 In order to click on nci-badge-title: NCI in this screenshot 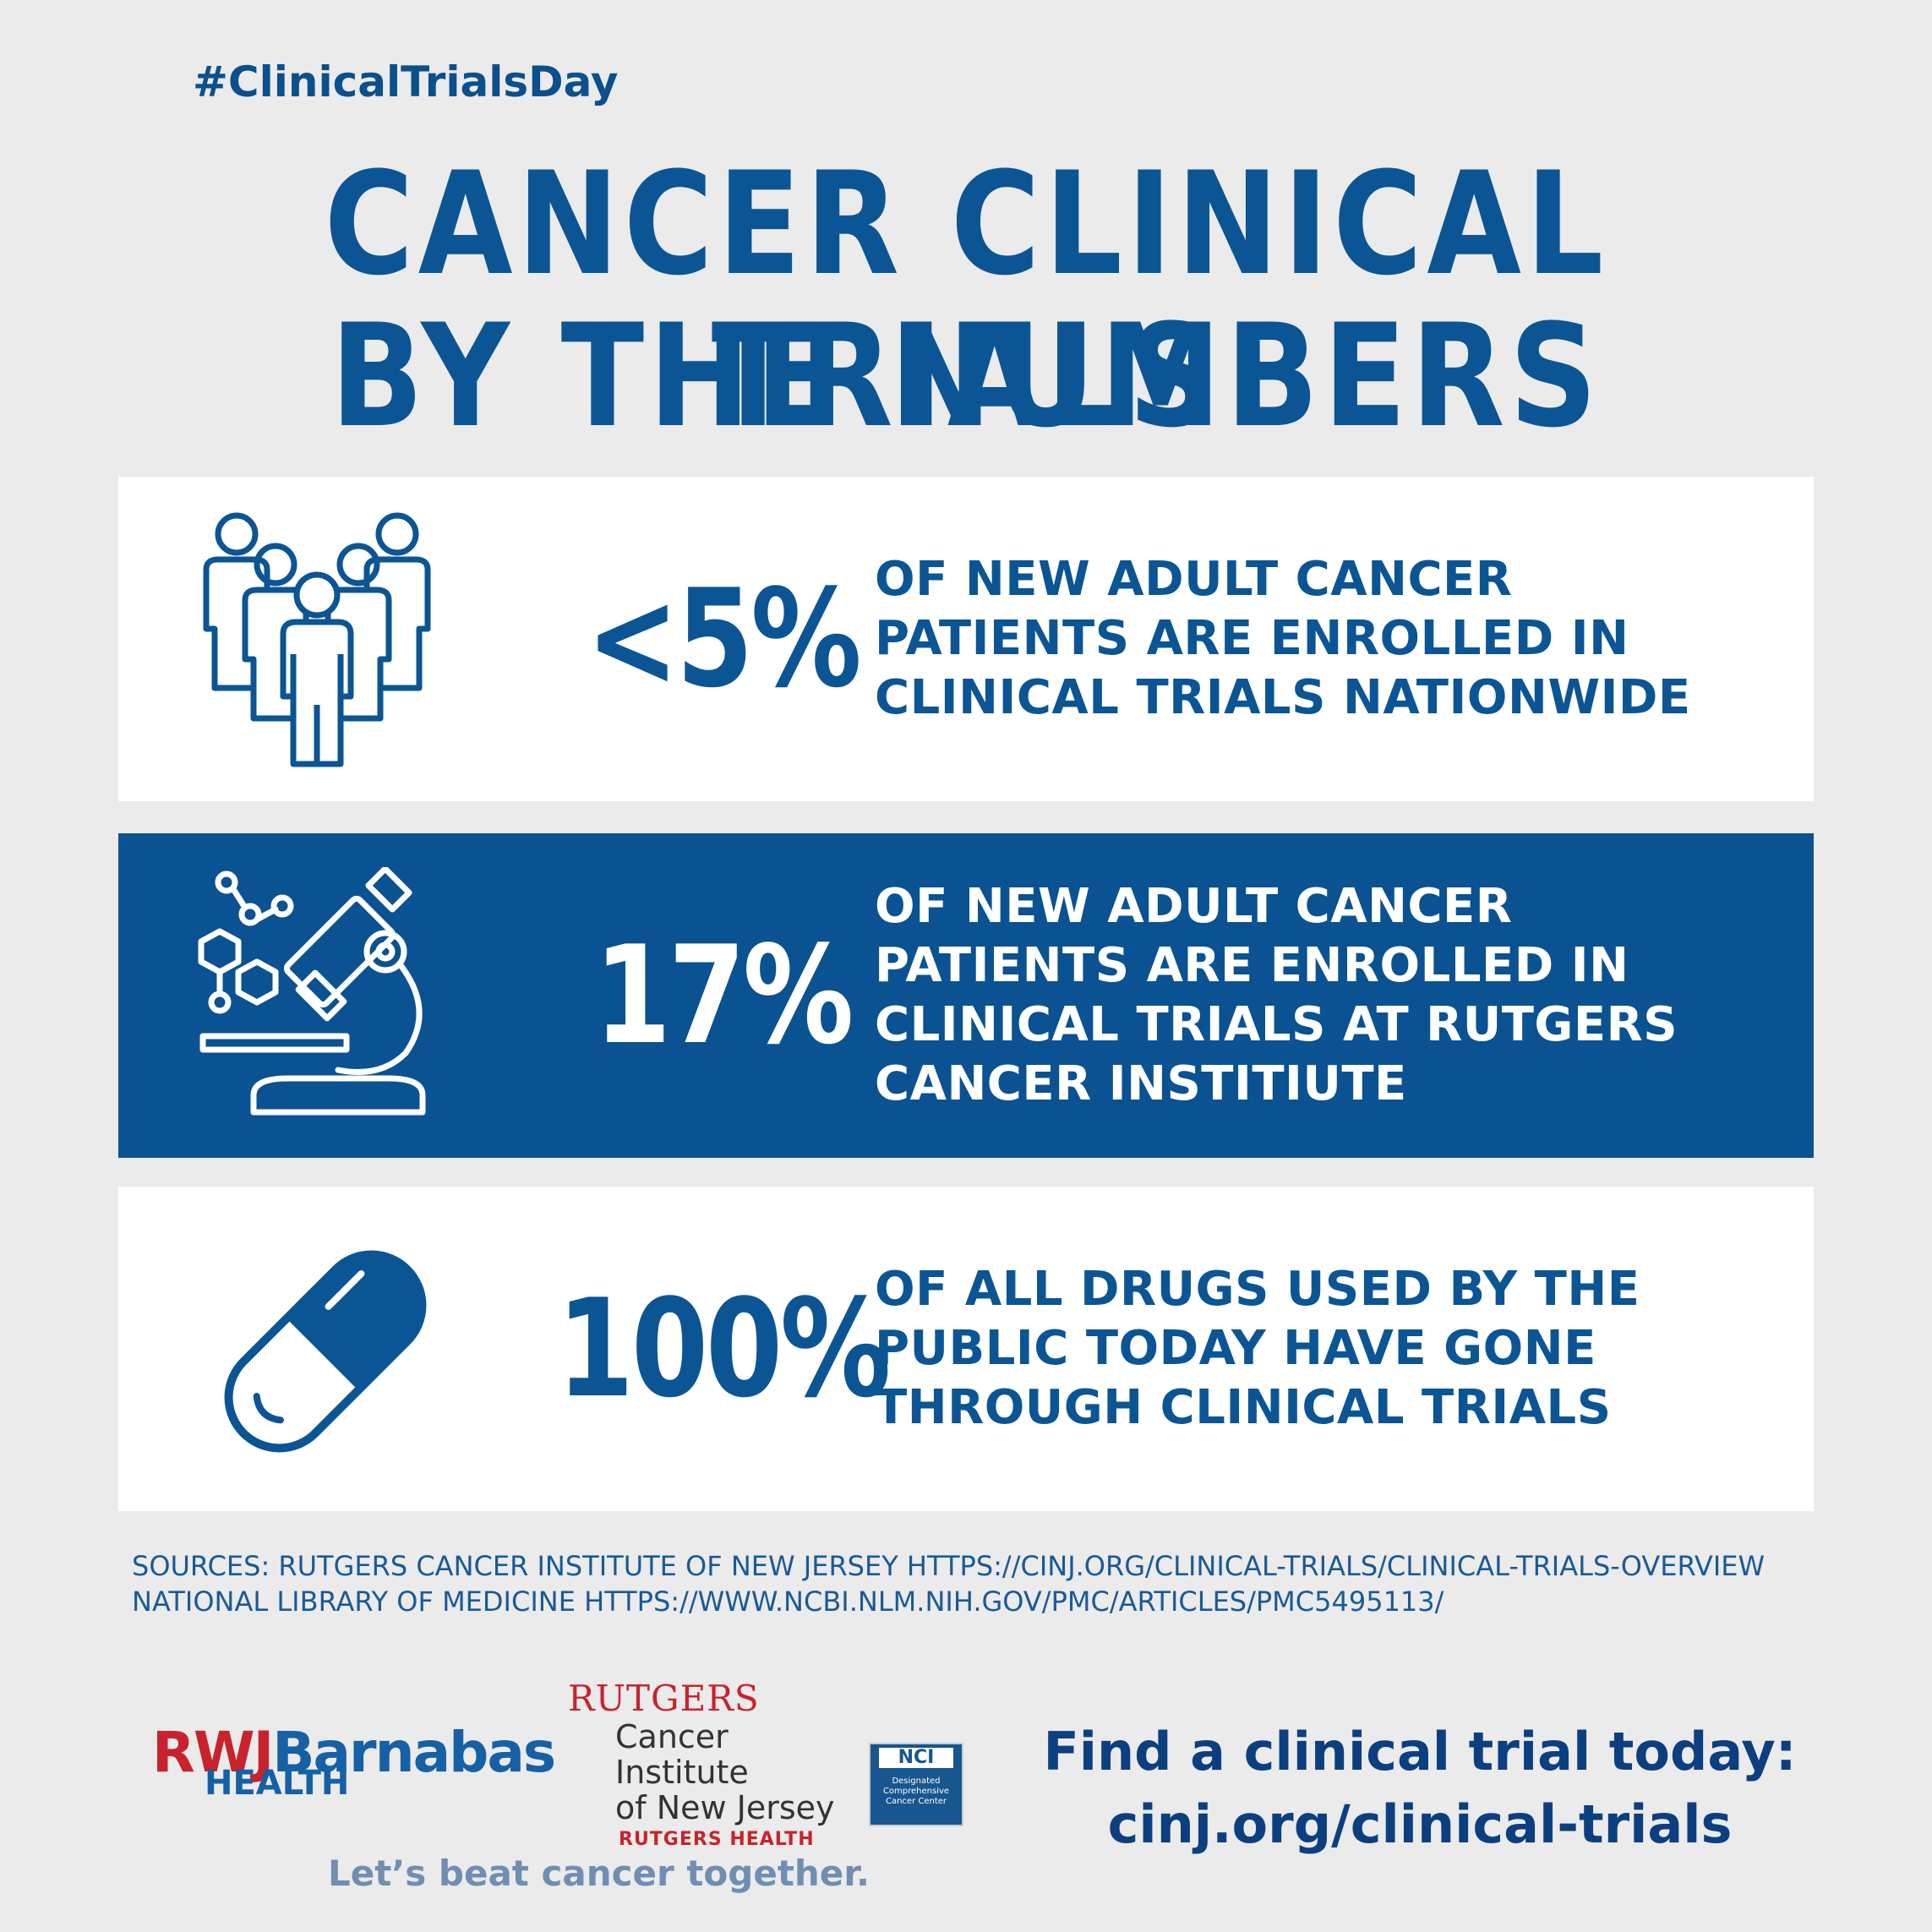, I will do `click(916, 1758)`.